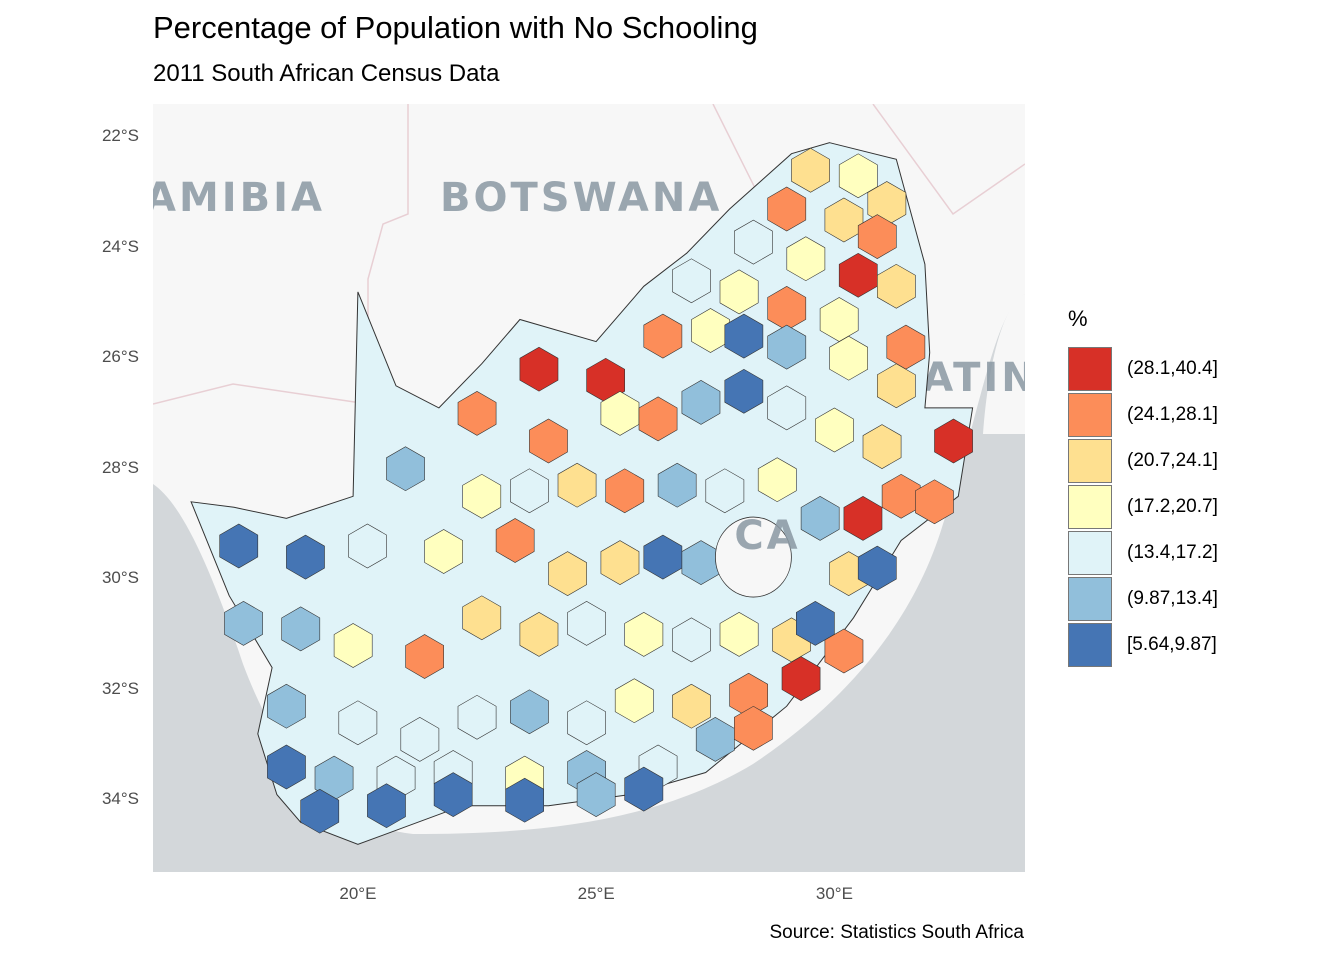 The height and width of the screenshot is (960, 1344). I want to click on legend-item: (9.87,13.4], so click(1143, 599).